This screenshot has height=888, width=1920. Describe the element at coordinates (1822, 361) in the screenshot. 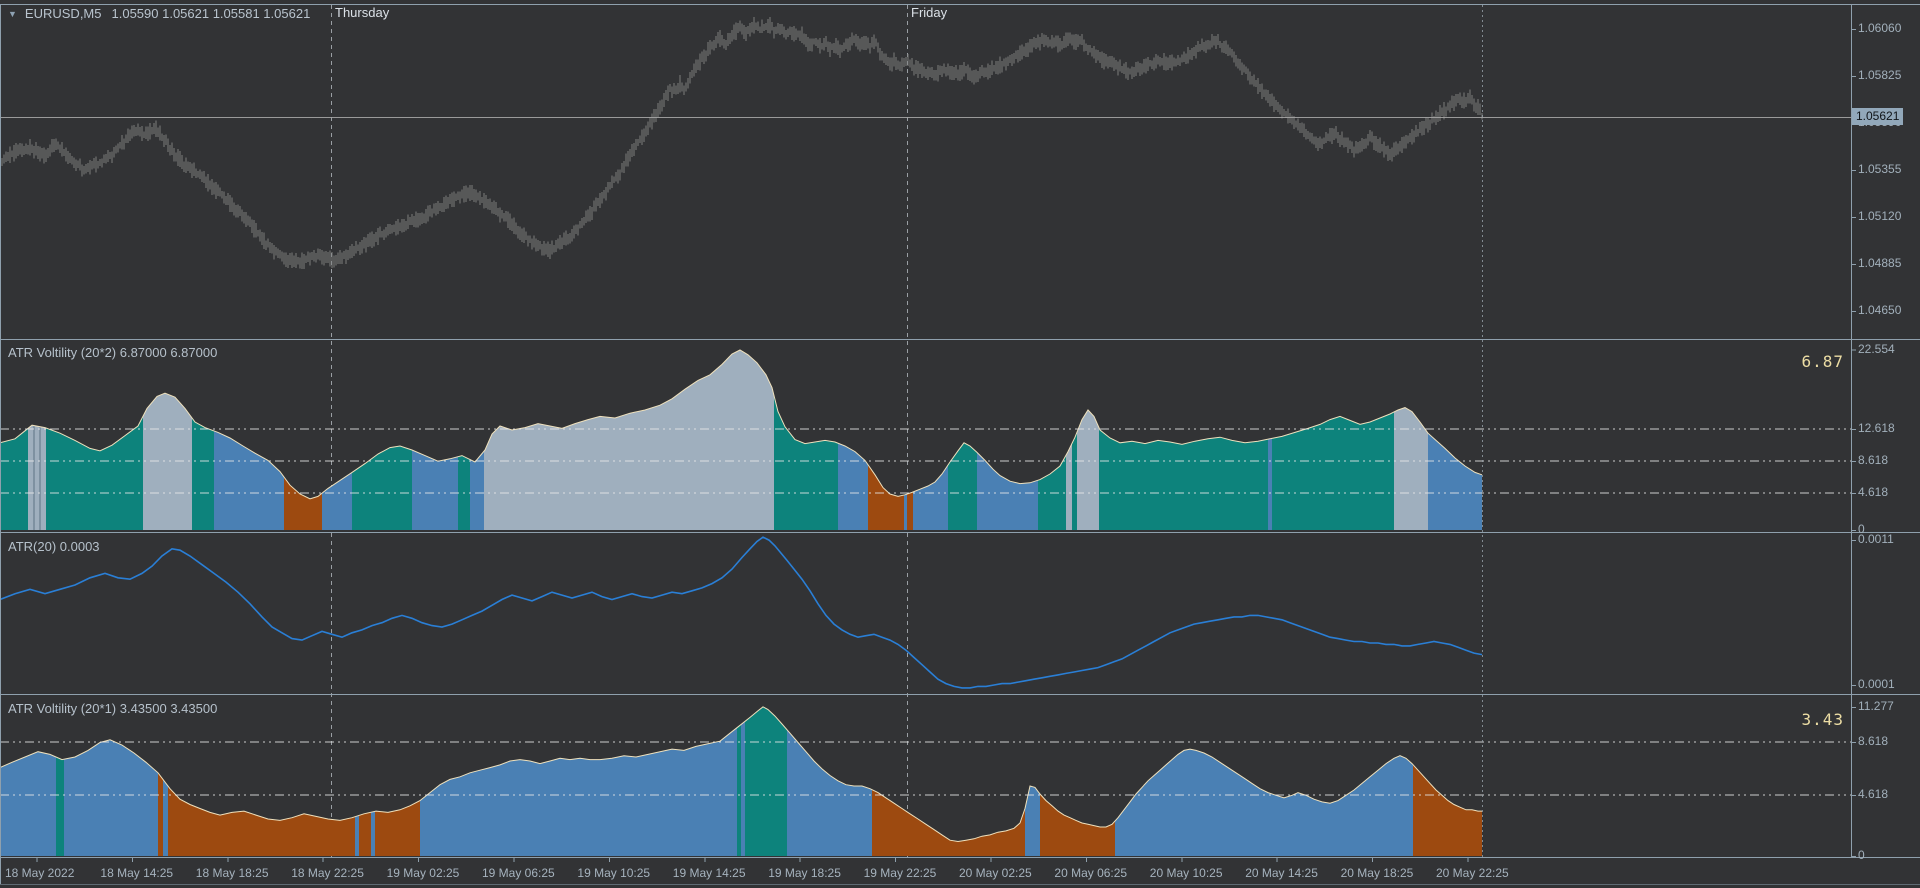

I see `vol2-current-value: 6.87` at that location.